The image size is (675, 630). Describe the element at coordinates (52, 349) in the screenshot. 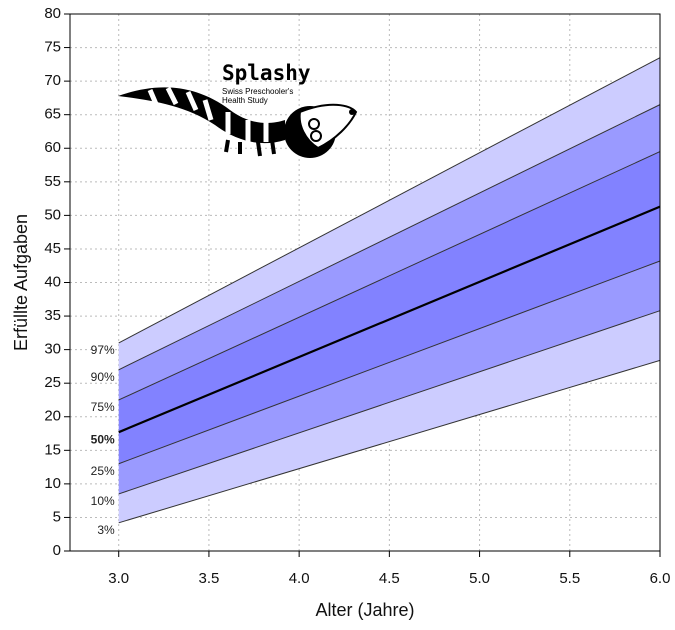

I see `y-tick-label: 30` at that location.